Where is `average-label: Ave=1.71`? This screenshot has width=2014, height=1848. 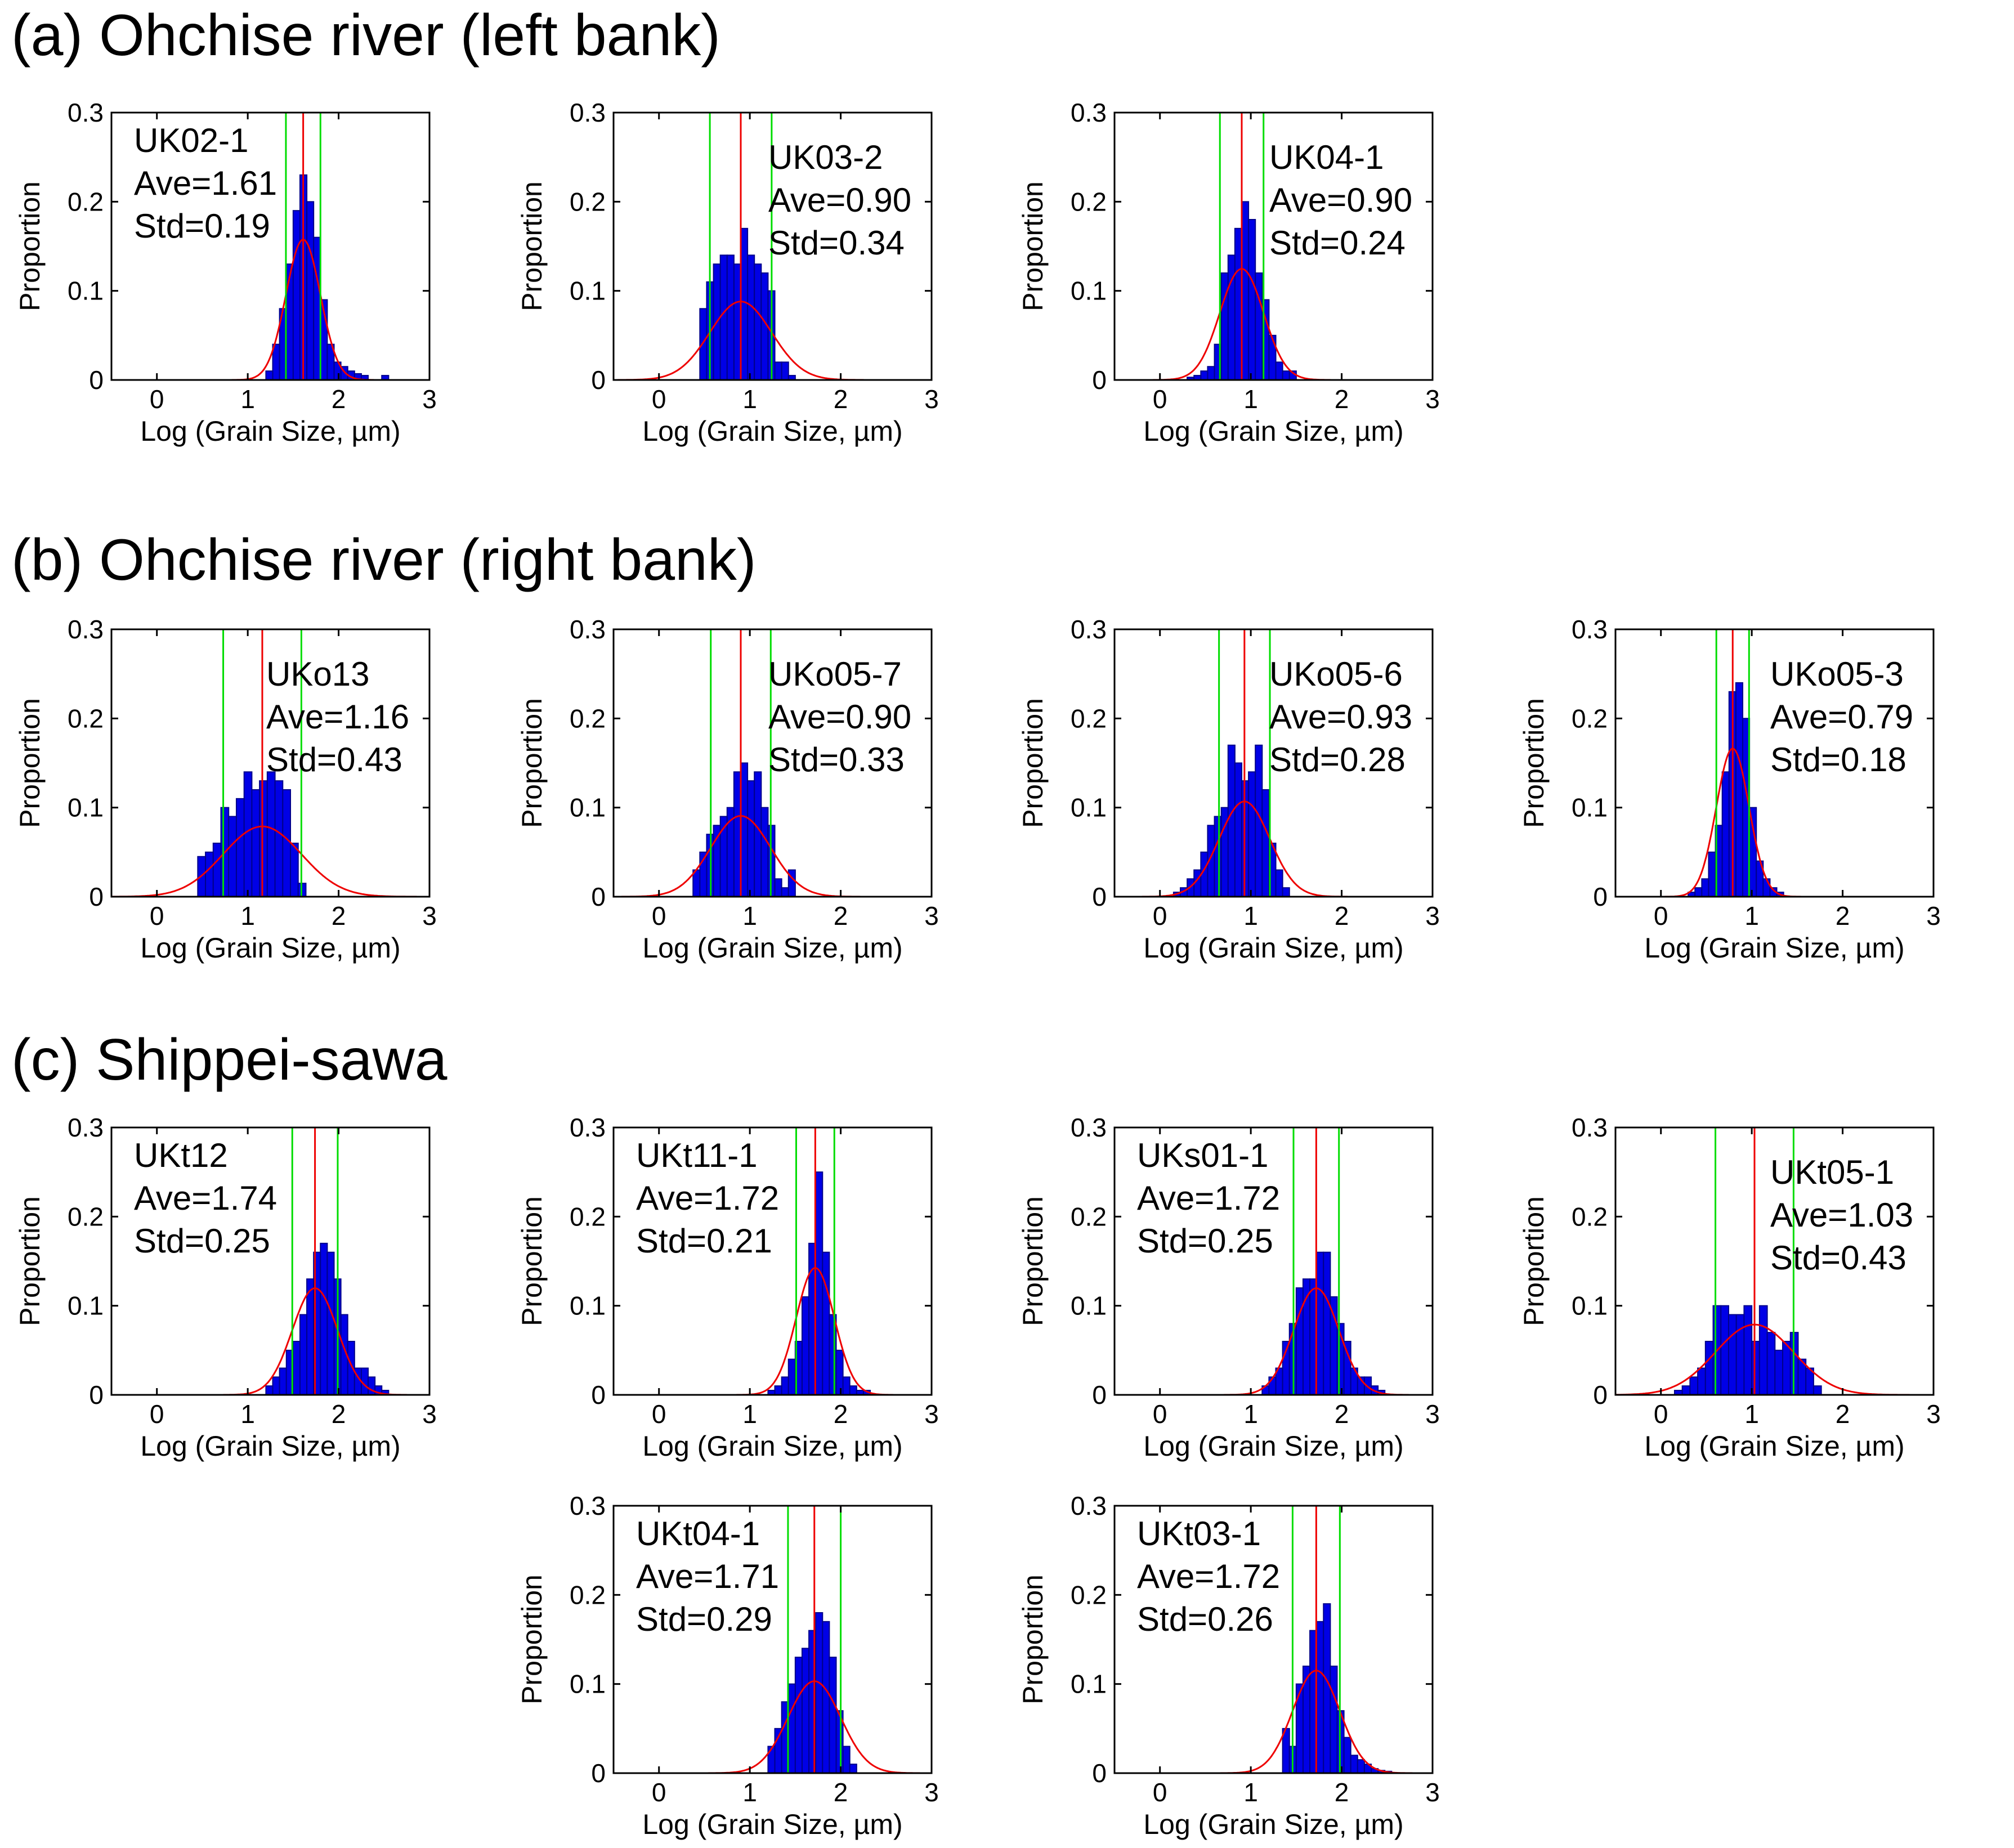 average-label: Ave=1.71 is located at coordinates (707, 1576).